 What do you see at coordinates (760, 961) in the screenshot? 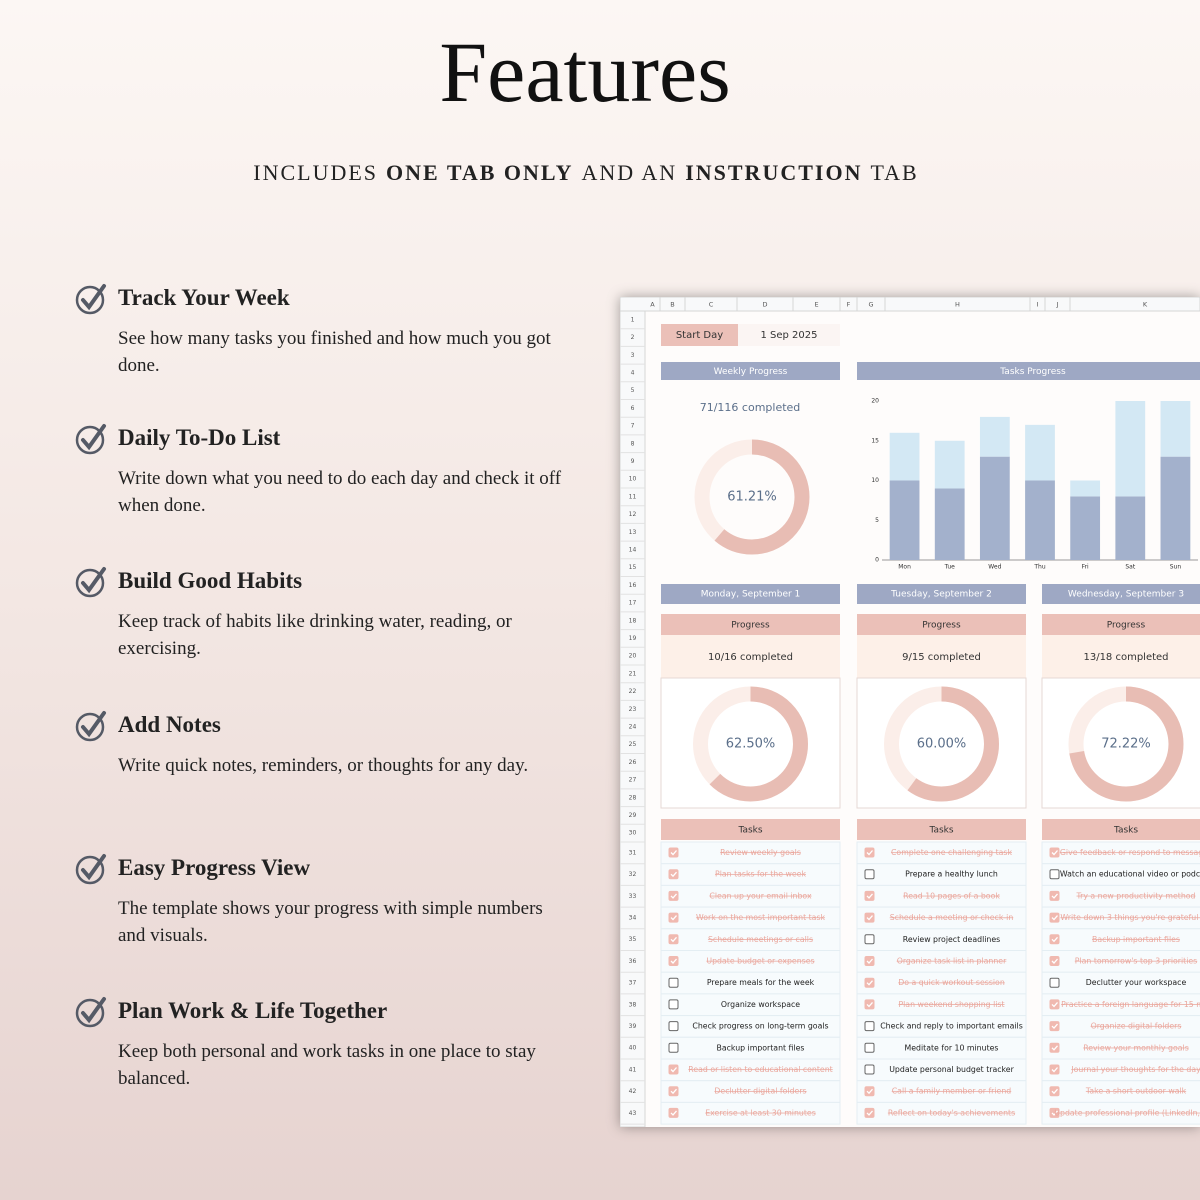
I see `task-text: Update budget or expenses` at bounding box center [760, 961].